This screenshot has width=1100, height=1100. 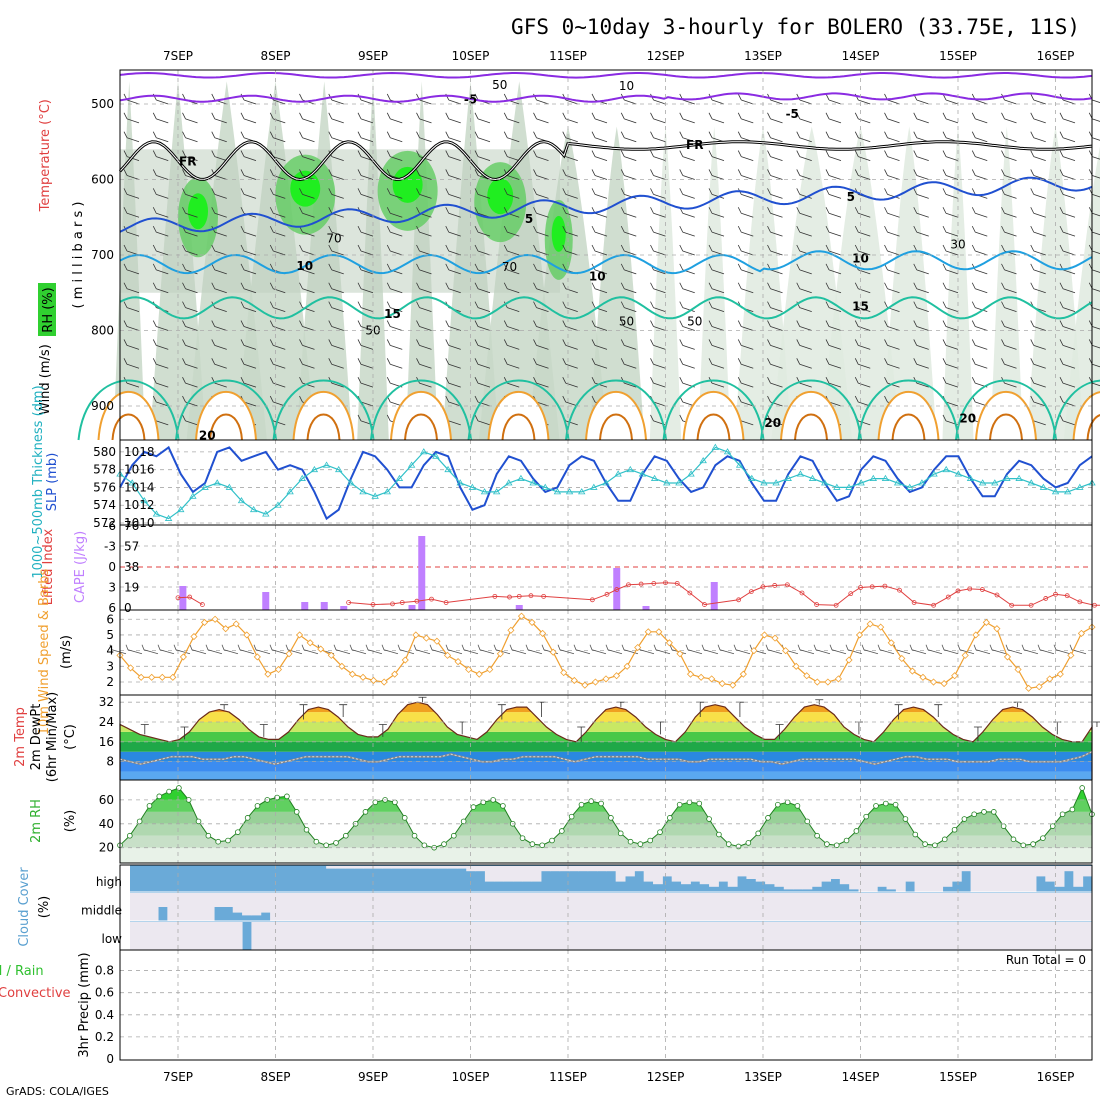 What do you see at coordinates (131, 588) in the screenshot?
I see `cape-tick: 19` at bounding box center [131, 588].